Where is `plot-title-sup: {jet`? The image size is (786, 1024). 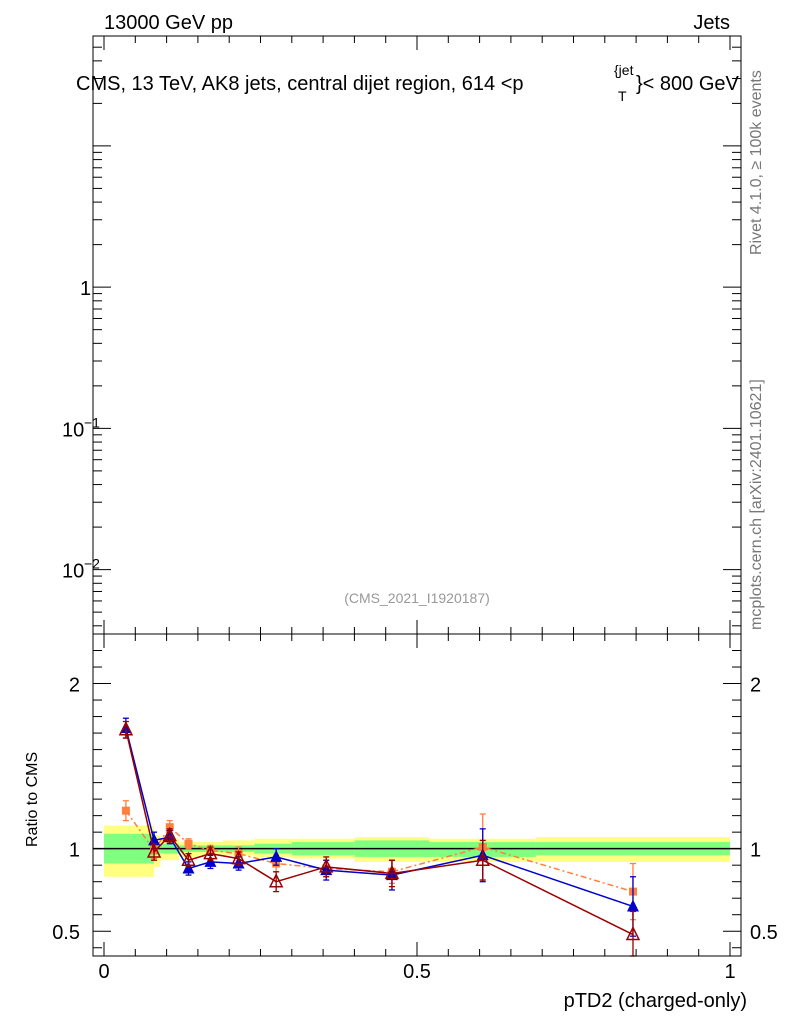
plot-title-sup: {jet is located at coordinates (624, 70).